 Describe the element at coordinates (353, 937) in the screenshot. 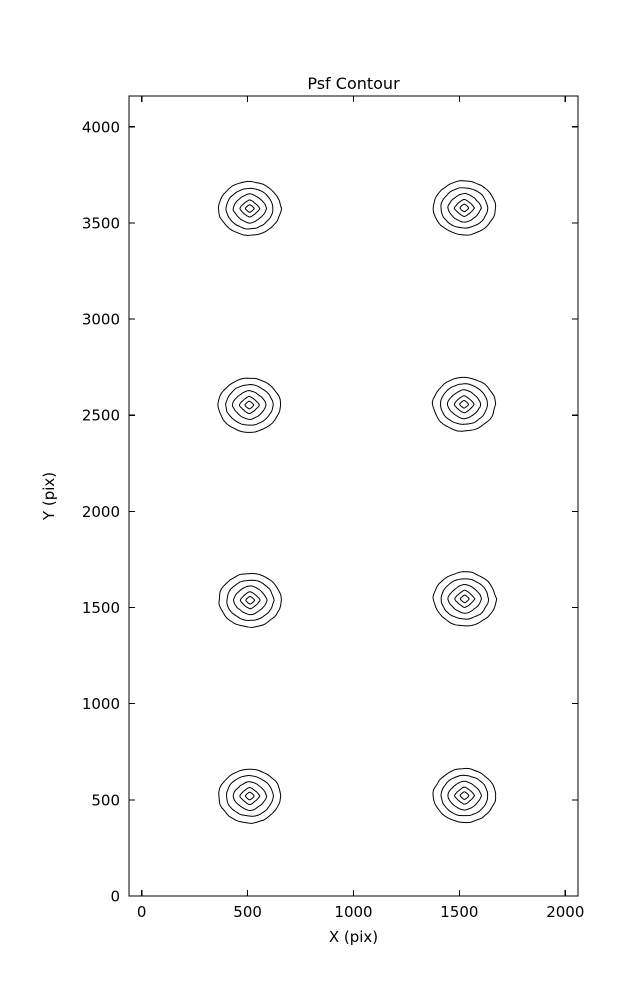

I see `x-axis-label: X (pix)` at that location.